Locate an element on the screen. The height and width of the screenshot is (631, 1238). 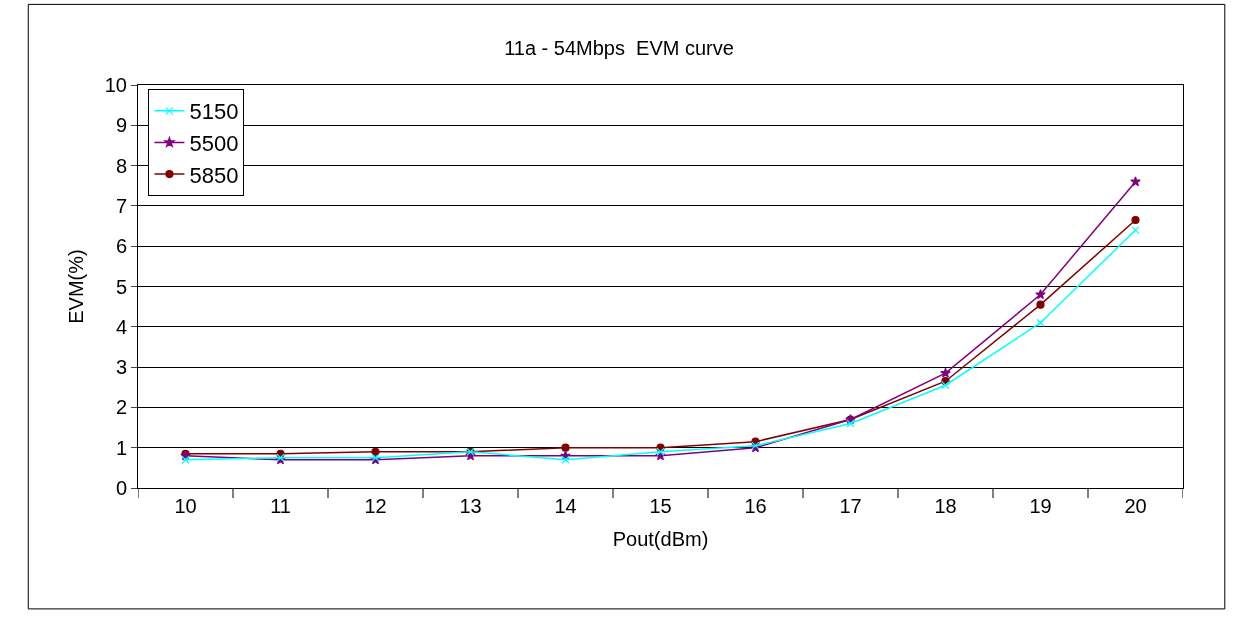
y-tick-label: 10 is located at coordinates (115, 85).